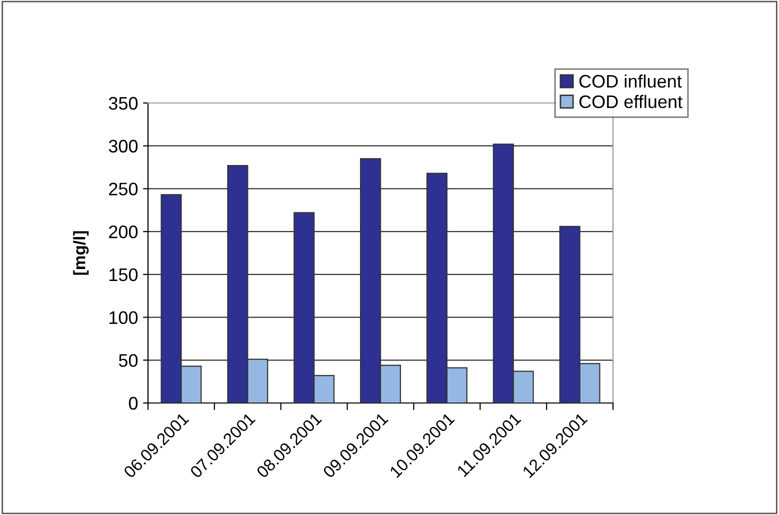  I want to click on y-axis-title: [mg/l], so click(81, 253).